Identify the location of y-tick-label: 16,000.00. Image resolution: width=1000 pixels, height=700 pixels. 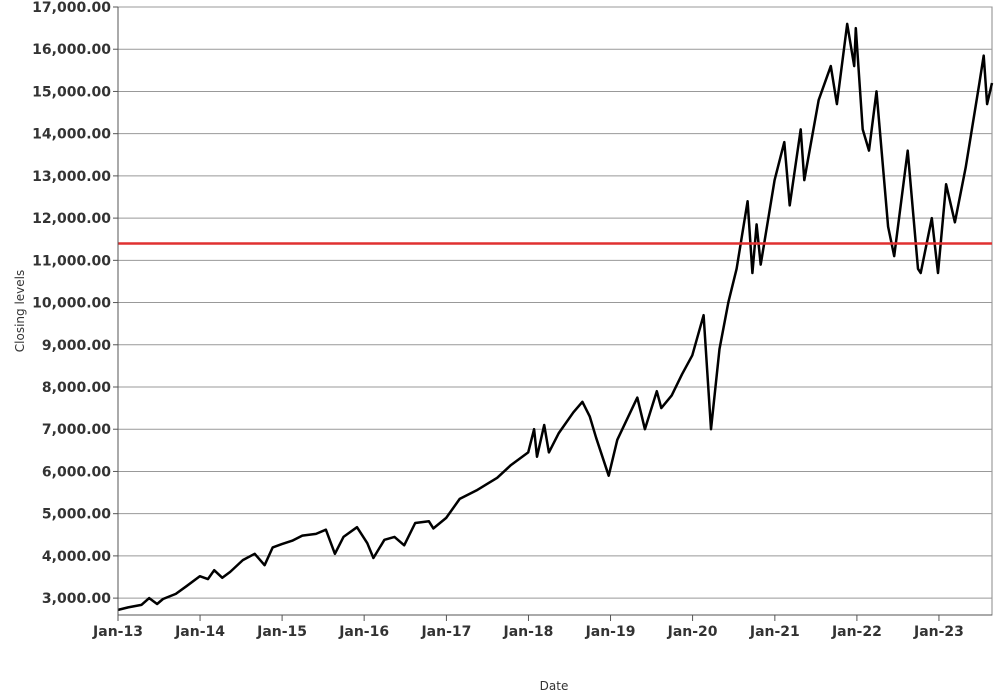
(71, 50).